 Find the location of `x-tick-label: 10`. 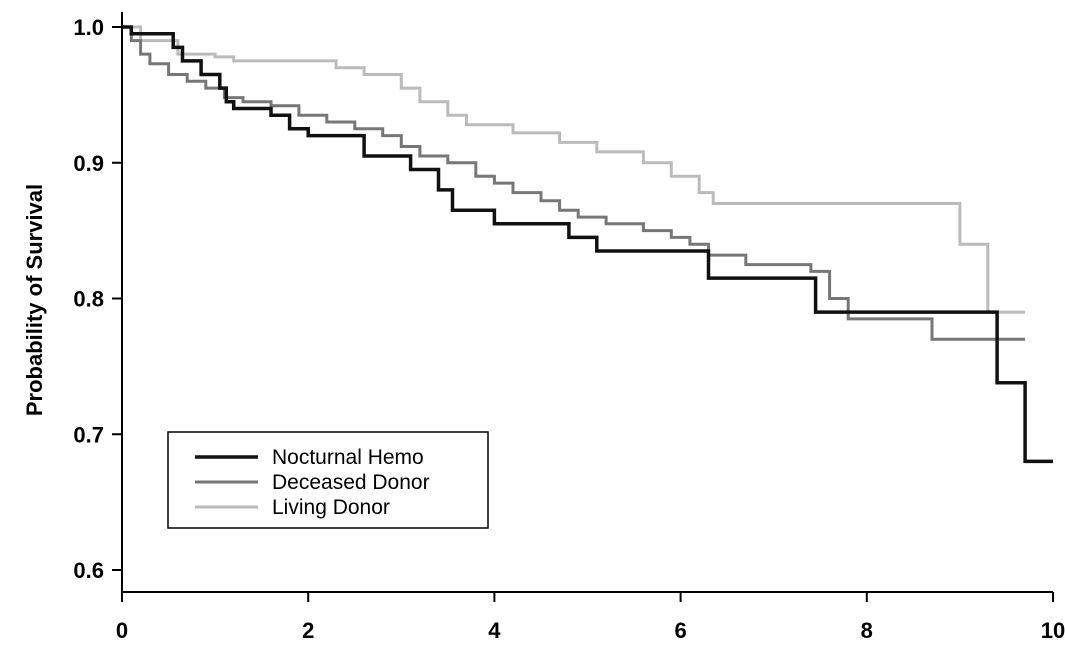

x-tick-label: 10 is located at coordinates (1053, 630).